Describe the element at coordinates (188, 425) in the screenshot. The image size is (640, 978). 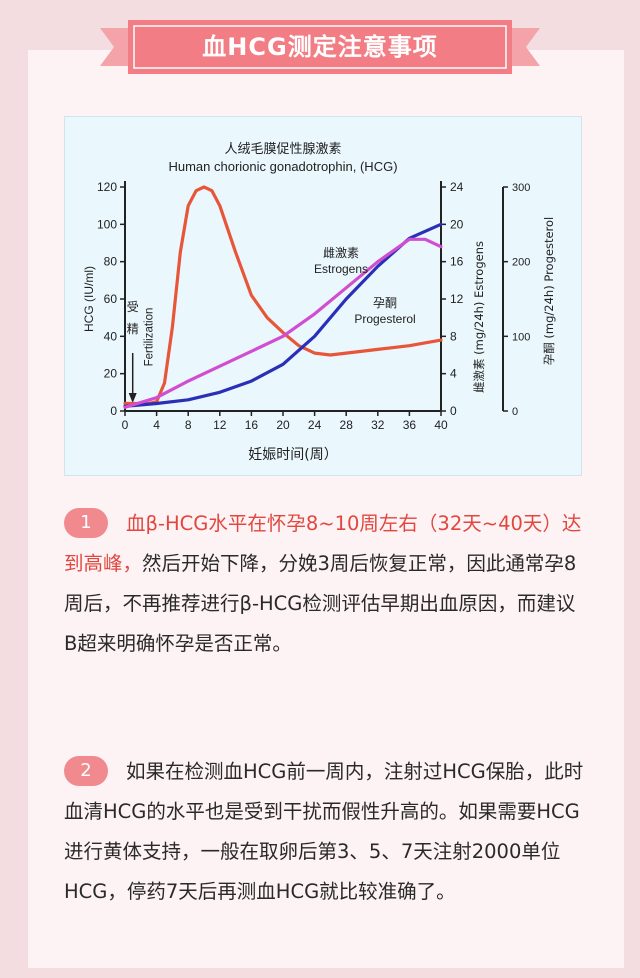
I see `x-tick-label: 8` at that location.